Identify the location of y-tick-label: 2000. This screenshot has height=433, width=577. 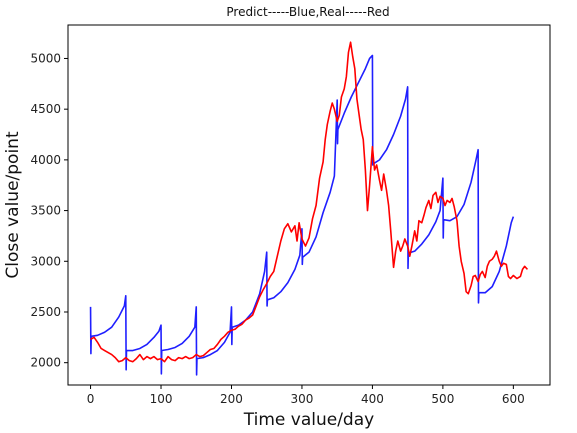
(45, 363).